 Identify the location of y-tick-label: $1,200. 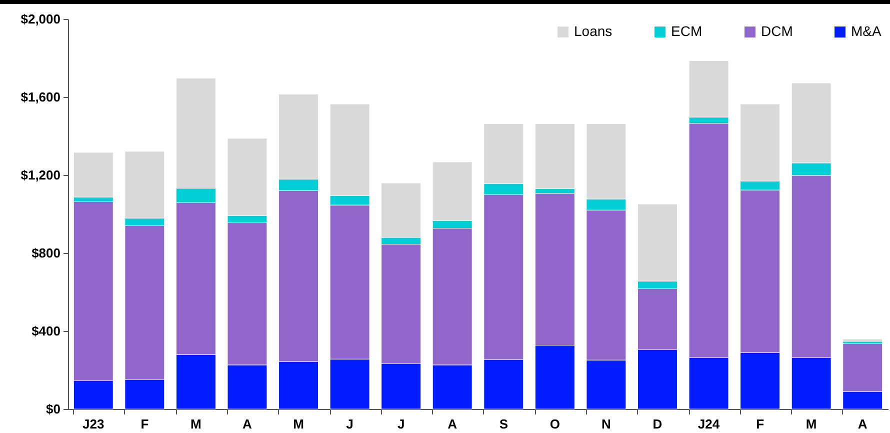
(40, 175).